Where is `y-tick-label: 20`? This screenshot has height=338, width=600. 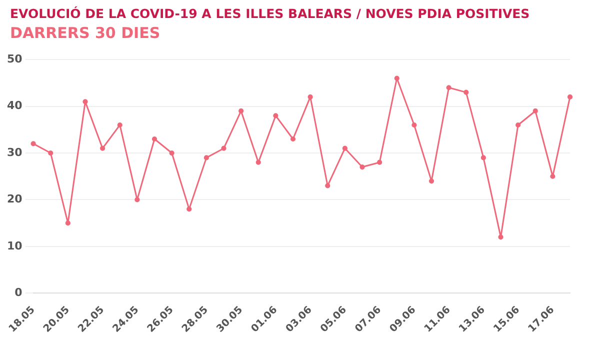
y-tick-label: 20 is located at coordinates (14, 199).